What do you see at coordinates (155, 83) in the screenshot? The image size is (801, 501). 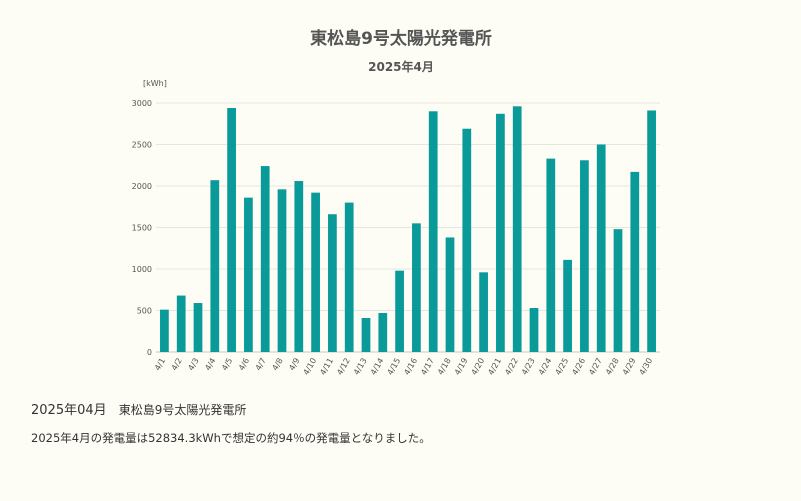 I see `y-axis-unit: [kWh]` at bounding box center [155, 83].